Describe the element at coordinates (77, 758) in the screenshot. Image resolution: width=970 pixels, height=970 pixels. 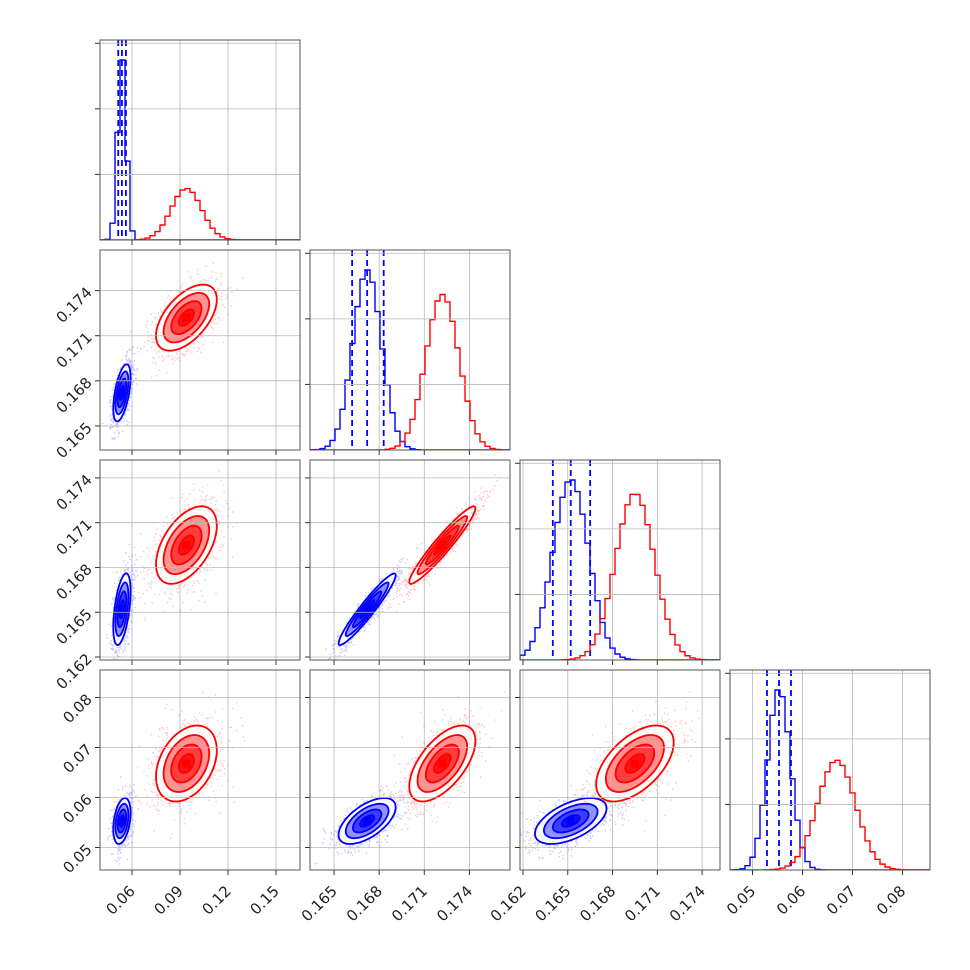
I see `y-tick-label: 0.07` at that location.